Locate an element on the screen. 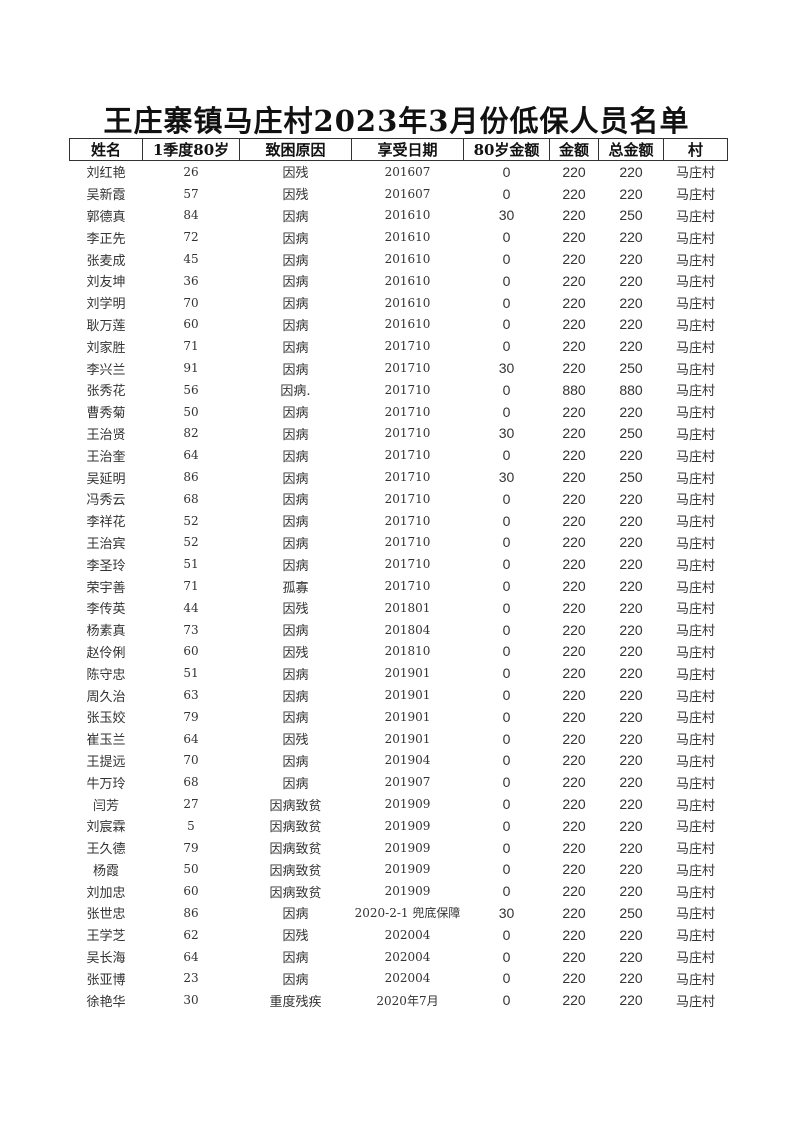 The width and height of the screenshot is (793, 1122). cell-q1-age-80: 57 is located at coordinates (191, 193).